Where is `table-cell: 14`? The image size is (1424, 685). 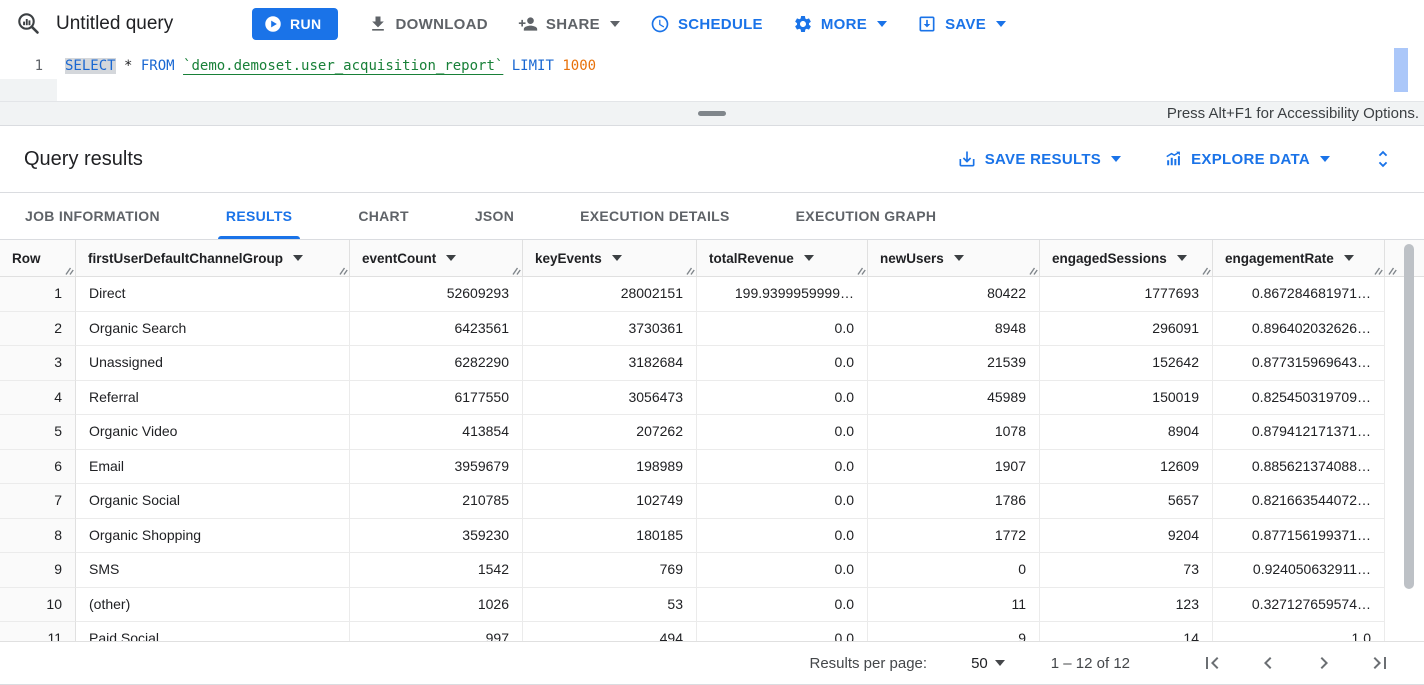 table-cell: 14 is located at coordinates (1126, 631).